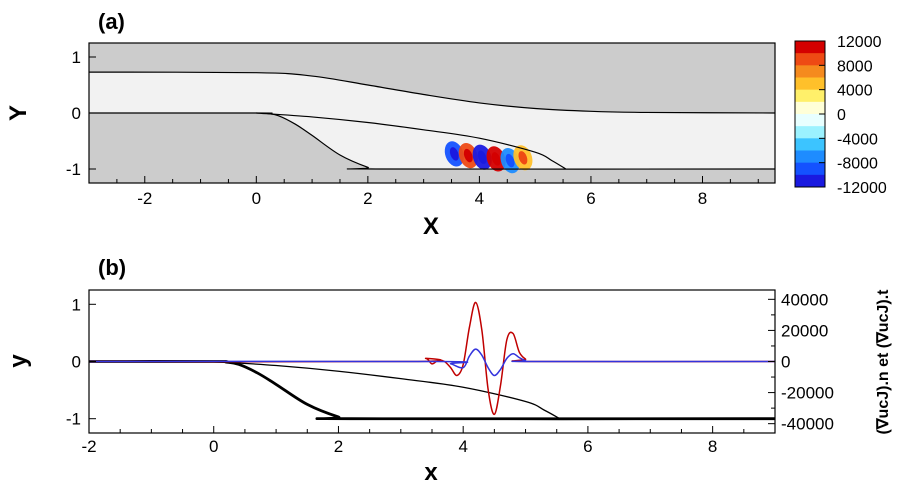 This screenshot has height=483, width=900. What do you see at coordinates (18, 361) in the screenshot?
I see `panel-b-ylabel: y` at bounding box center [18, 361].